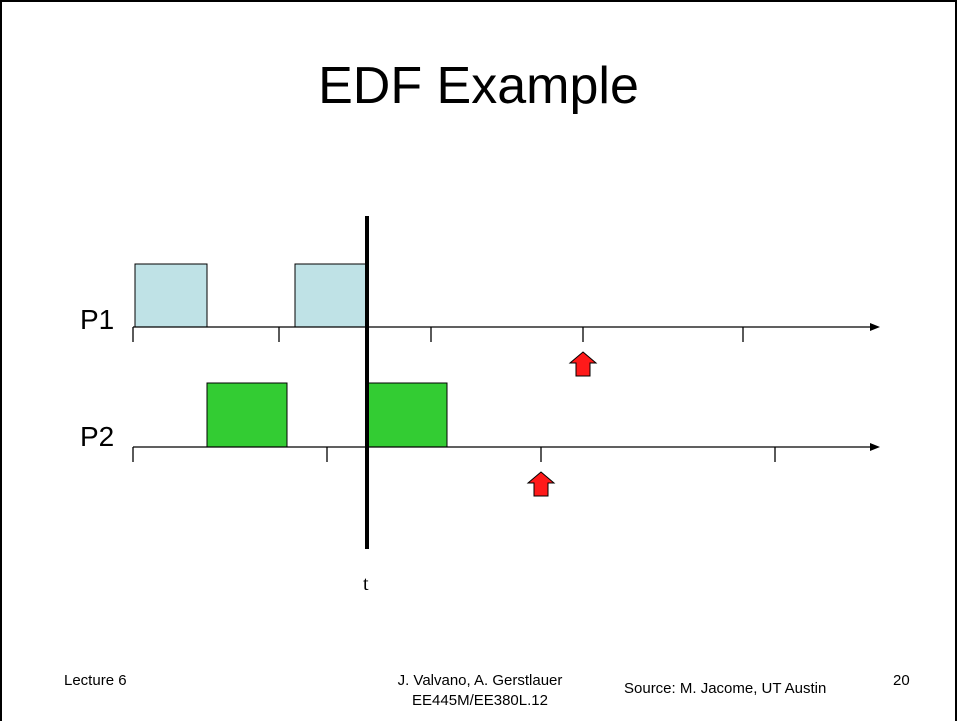 The width and height of the screenshot is (957, 721). Describe the element at coordinates (725, 688) in the screenshot. I see `footer-source: Source: M. Jacome, UT Austin` at that location.